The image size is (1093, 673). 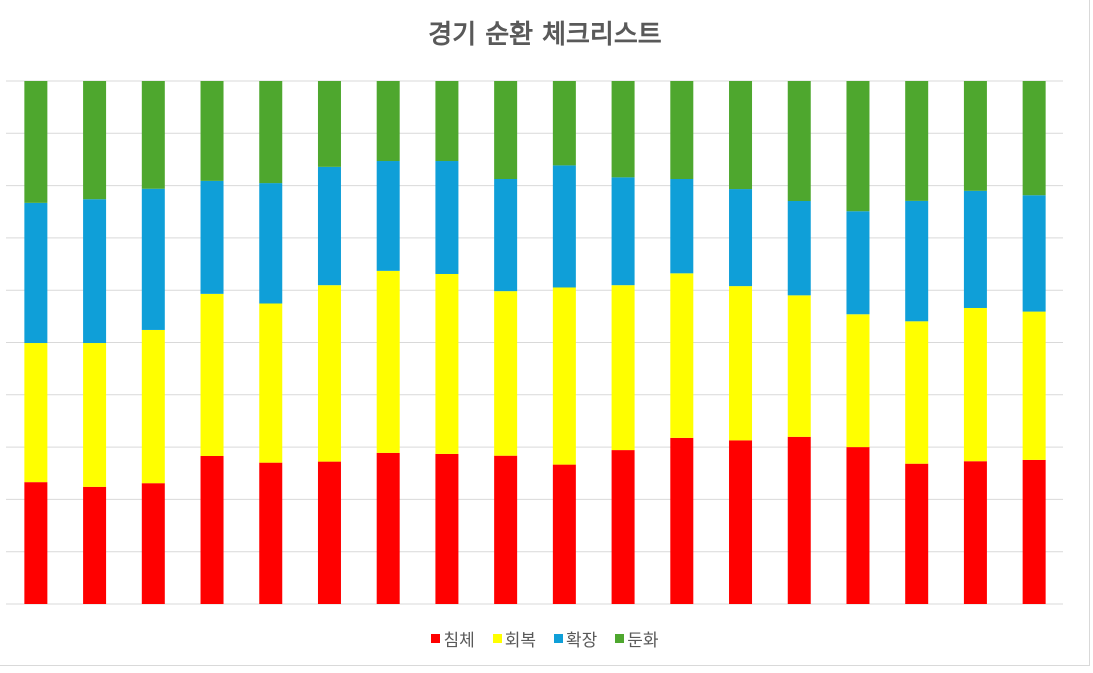 I want to click on legend-item: 둔화, so click(x=637, y=638).